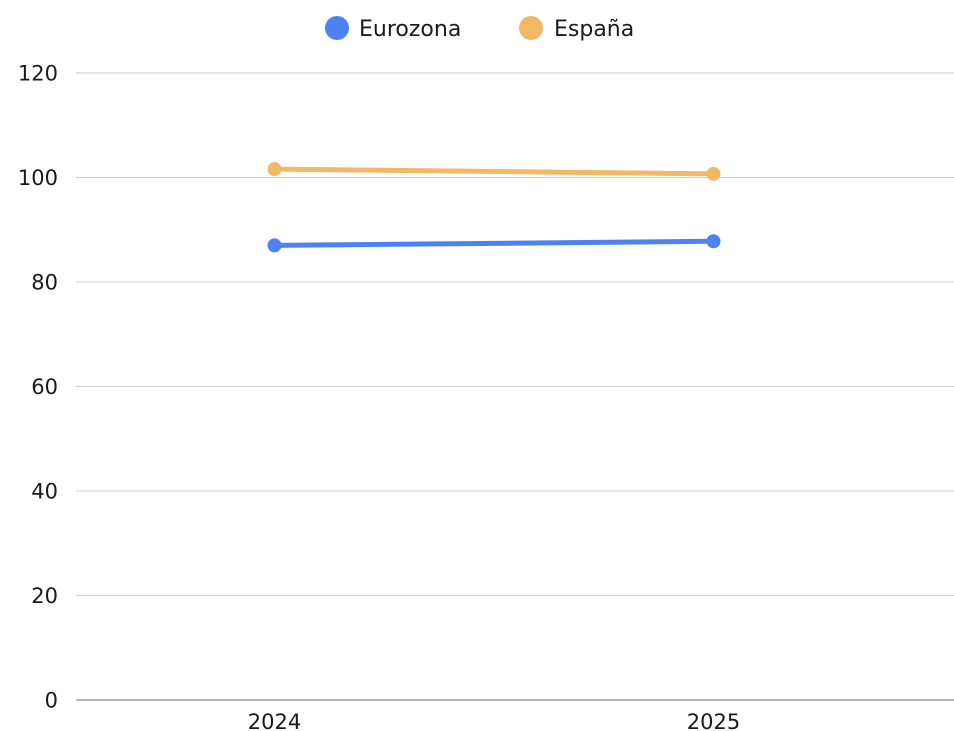  What do you see at coordinates (410, 29) in the screenshot?
I see `legend-label: Eurozona` at bounding box center [410, 29].